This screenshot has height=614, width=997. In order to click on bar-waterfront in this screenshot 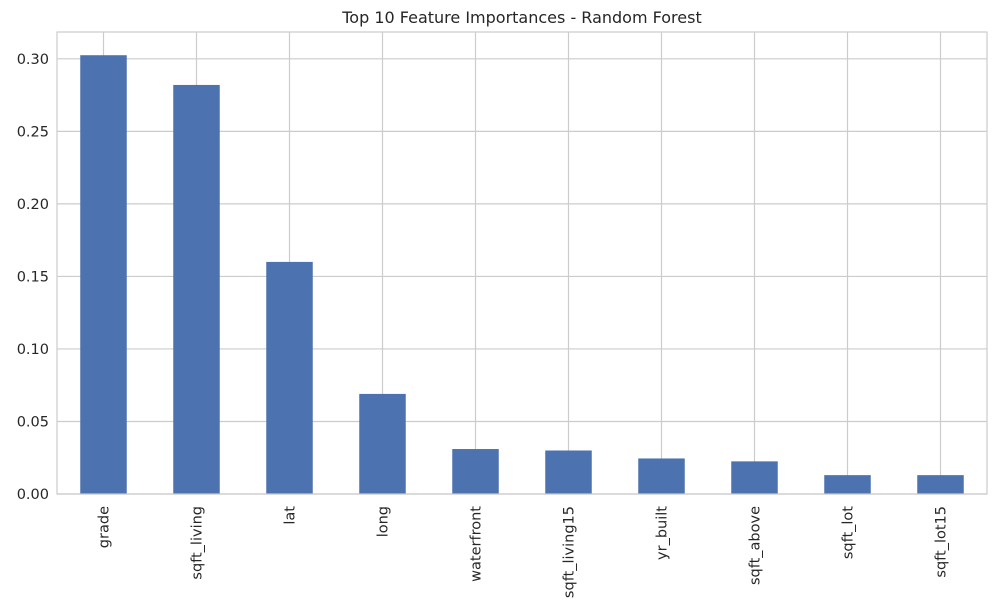, I will do `click(475, 471)`.